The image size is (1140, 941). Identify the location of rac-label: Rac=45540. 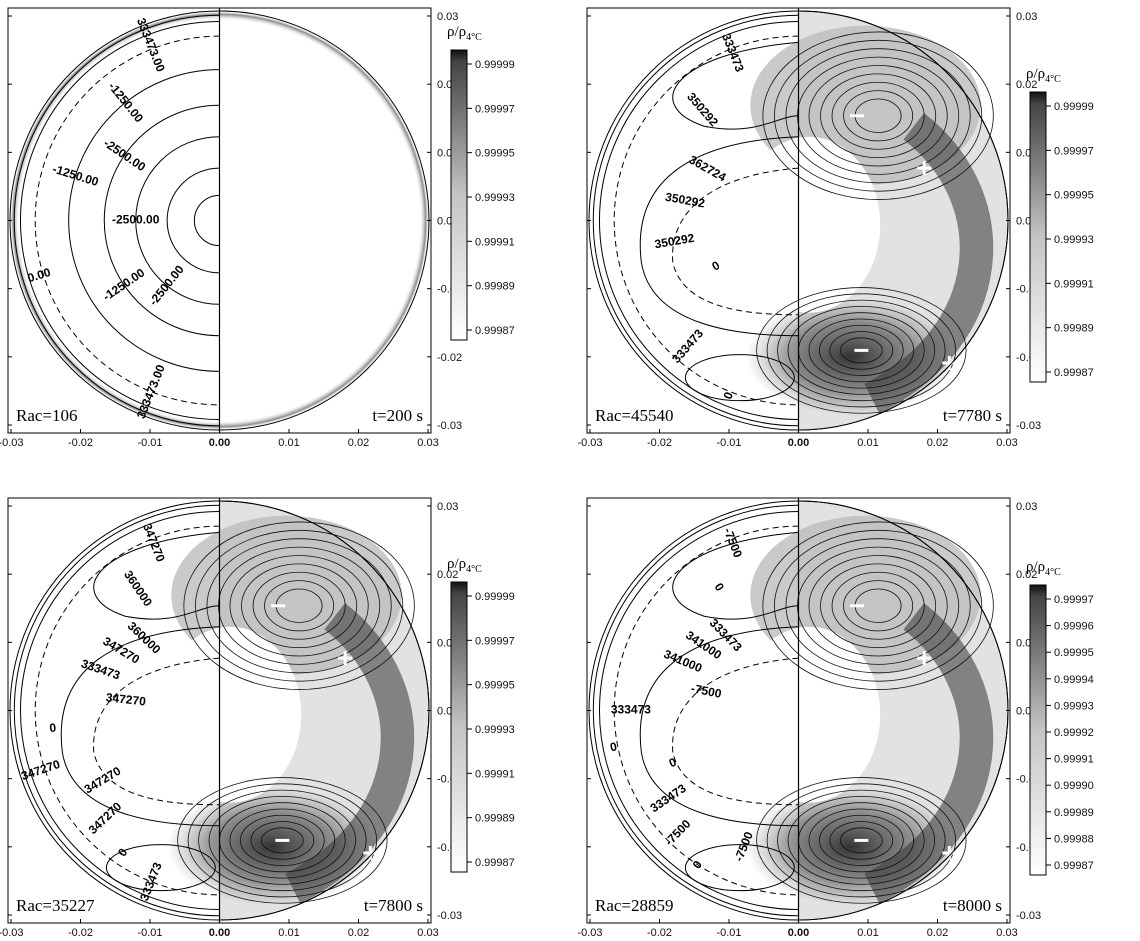
(634, 415).